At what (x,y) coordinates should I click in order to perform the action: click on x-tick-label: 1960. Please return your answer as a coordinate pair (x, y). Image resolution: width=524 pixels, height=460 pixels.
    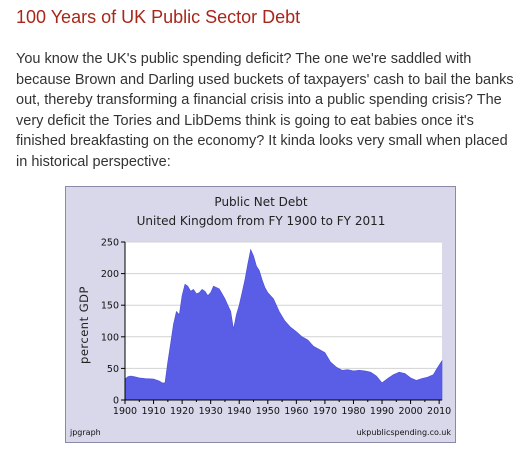
    Looking at the image, I should click on (296, 411).